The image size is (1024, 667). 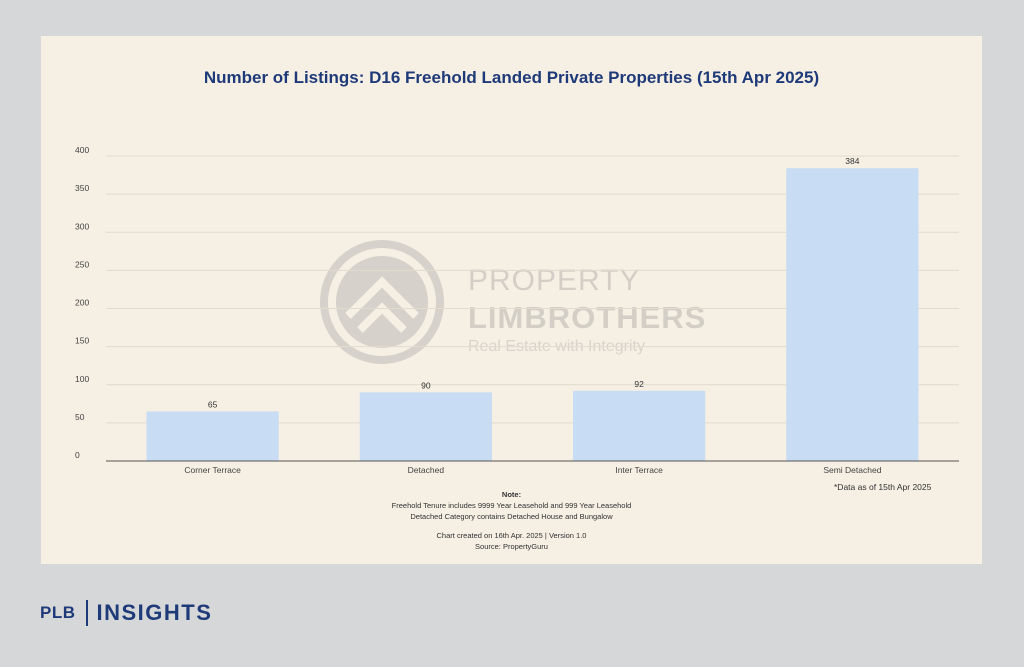 What do you see at coordinates (639, 470) in the screenshot?
I see `x-tick-label: Inter Terrace` at bounding box center [639, 470].